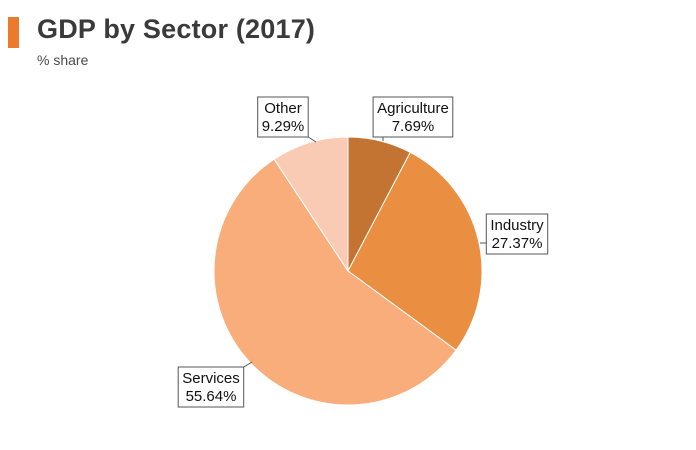  I want to click on title-accent-bar, so click(13, 32).